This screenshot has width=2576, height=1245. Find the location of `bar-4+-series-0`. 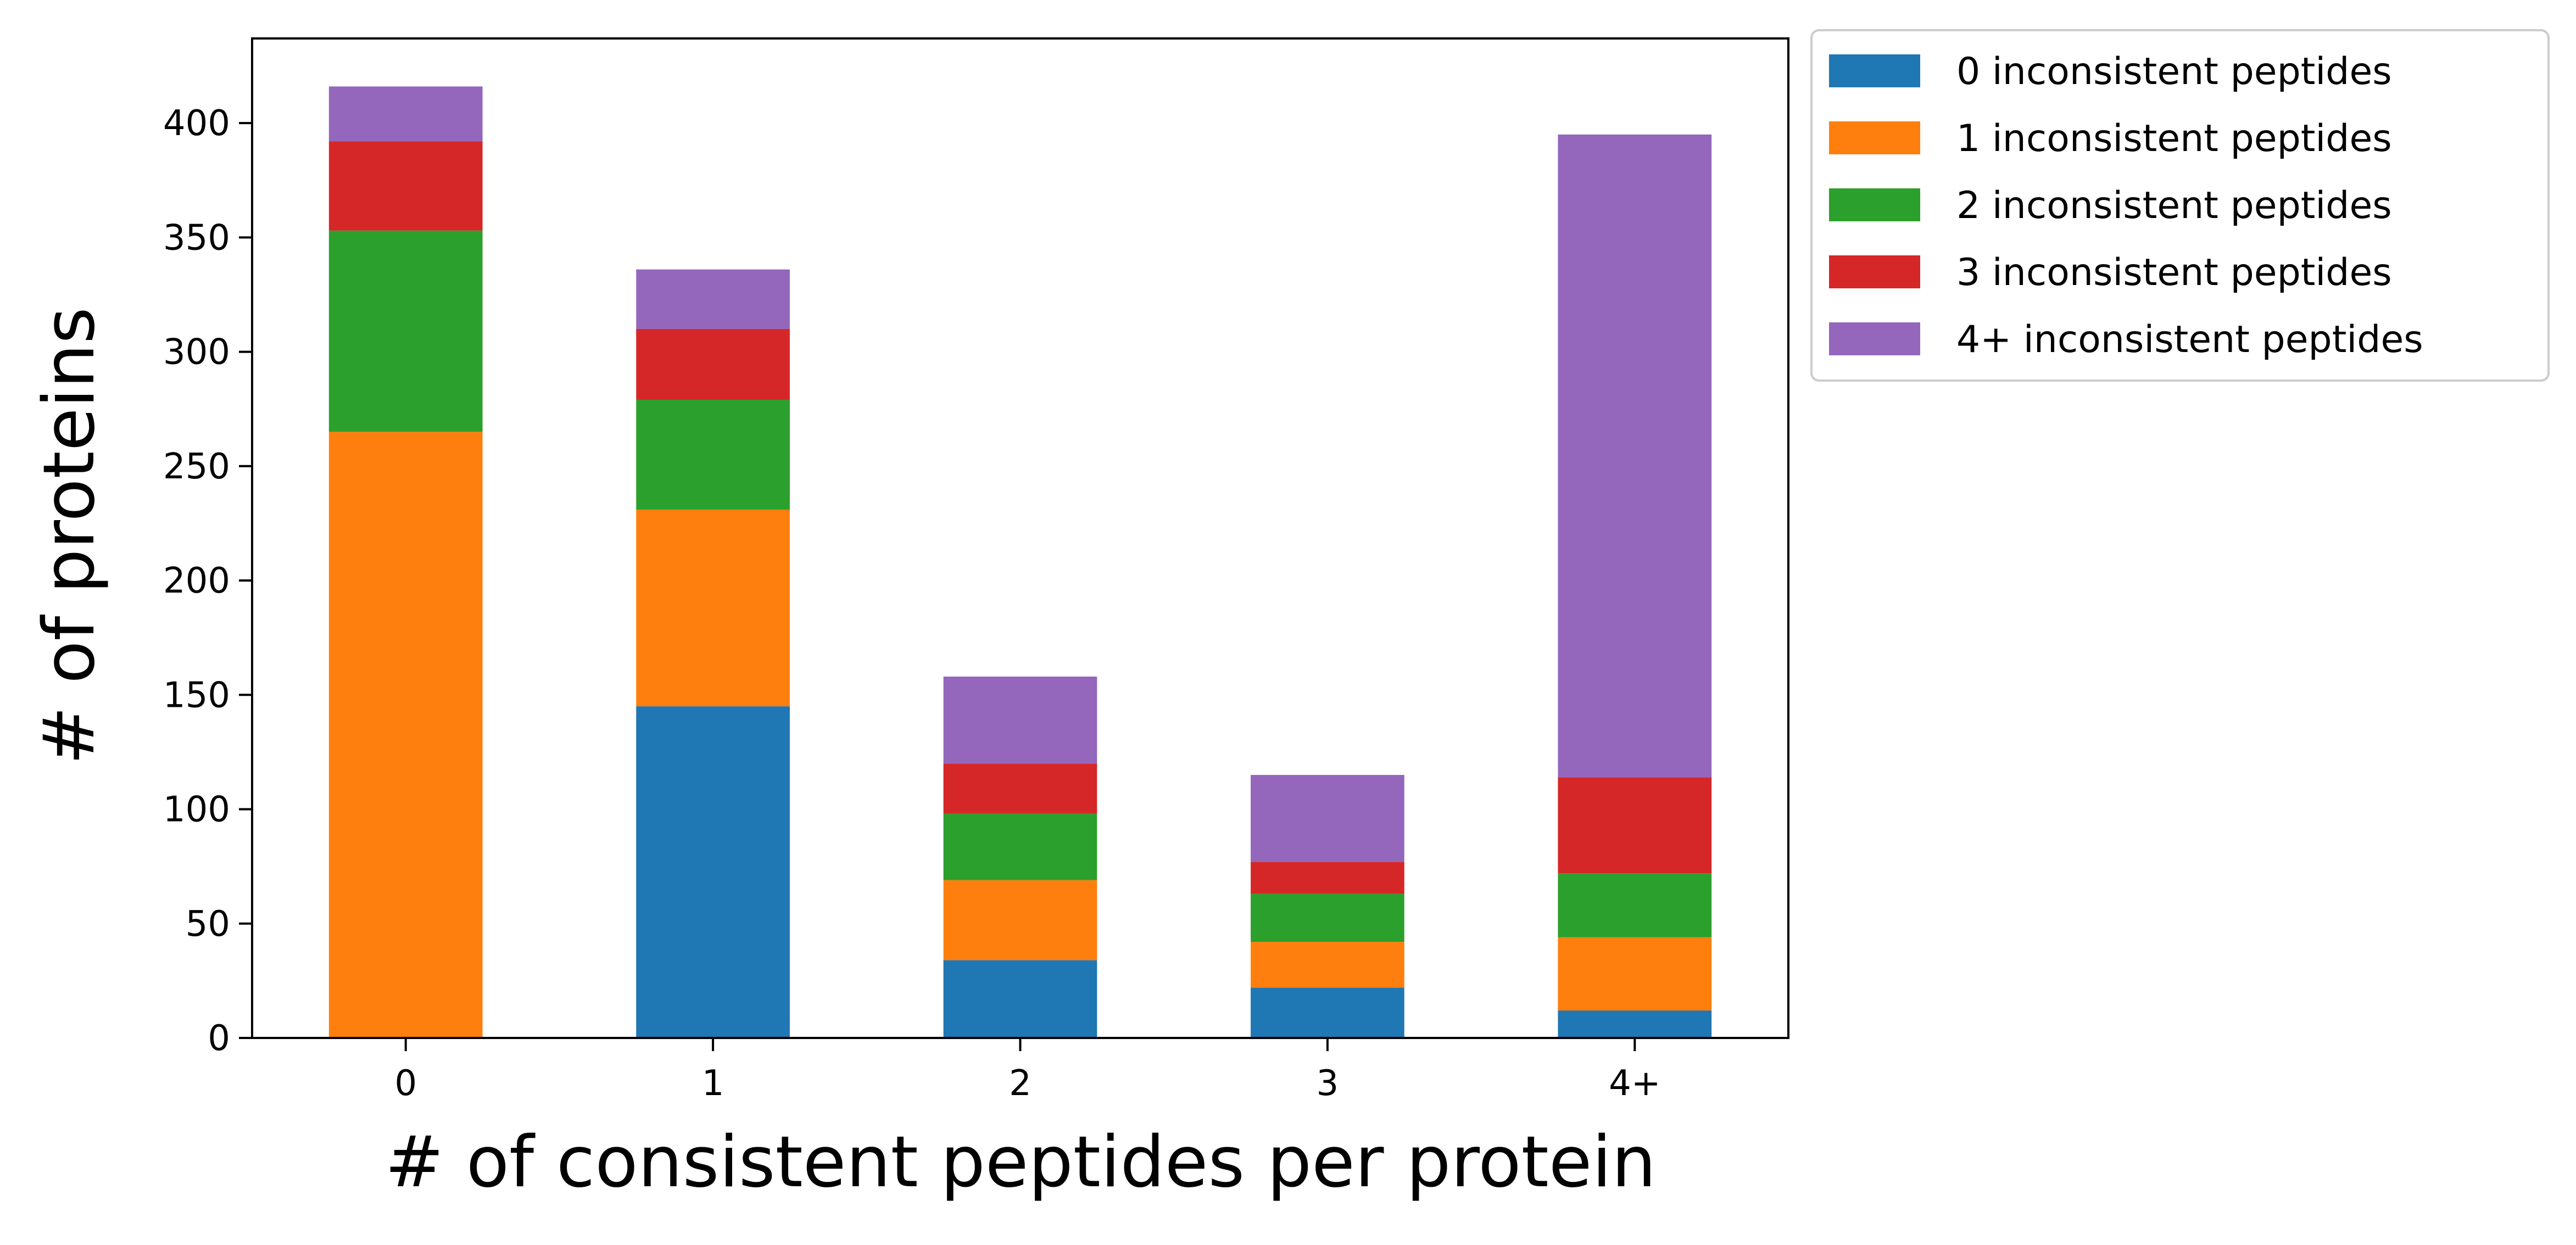

bar-4+-series-0 is located at coordinates (1635, 1024).